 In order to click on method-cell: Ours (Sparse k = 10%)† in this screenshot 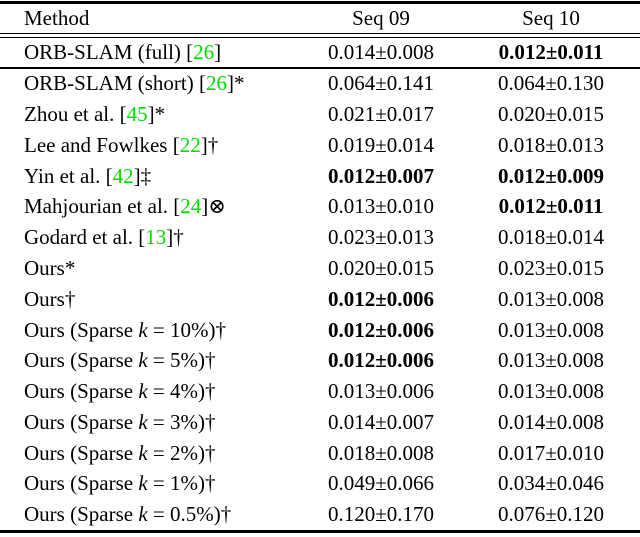, I will do `click(150, 329)`.